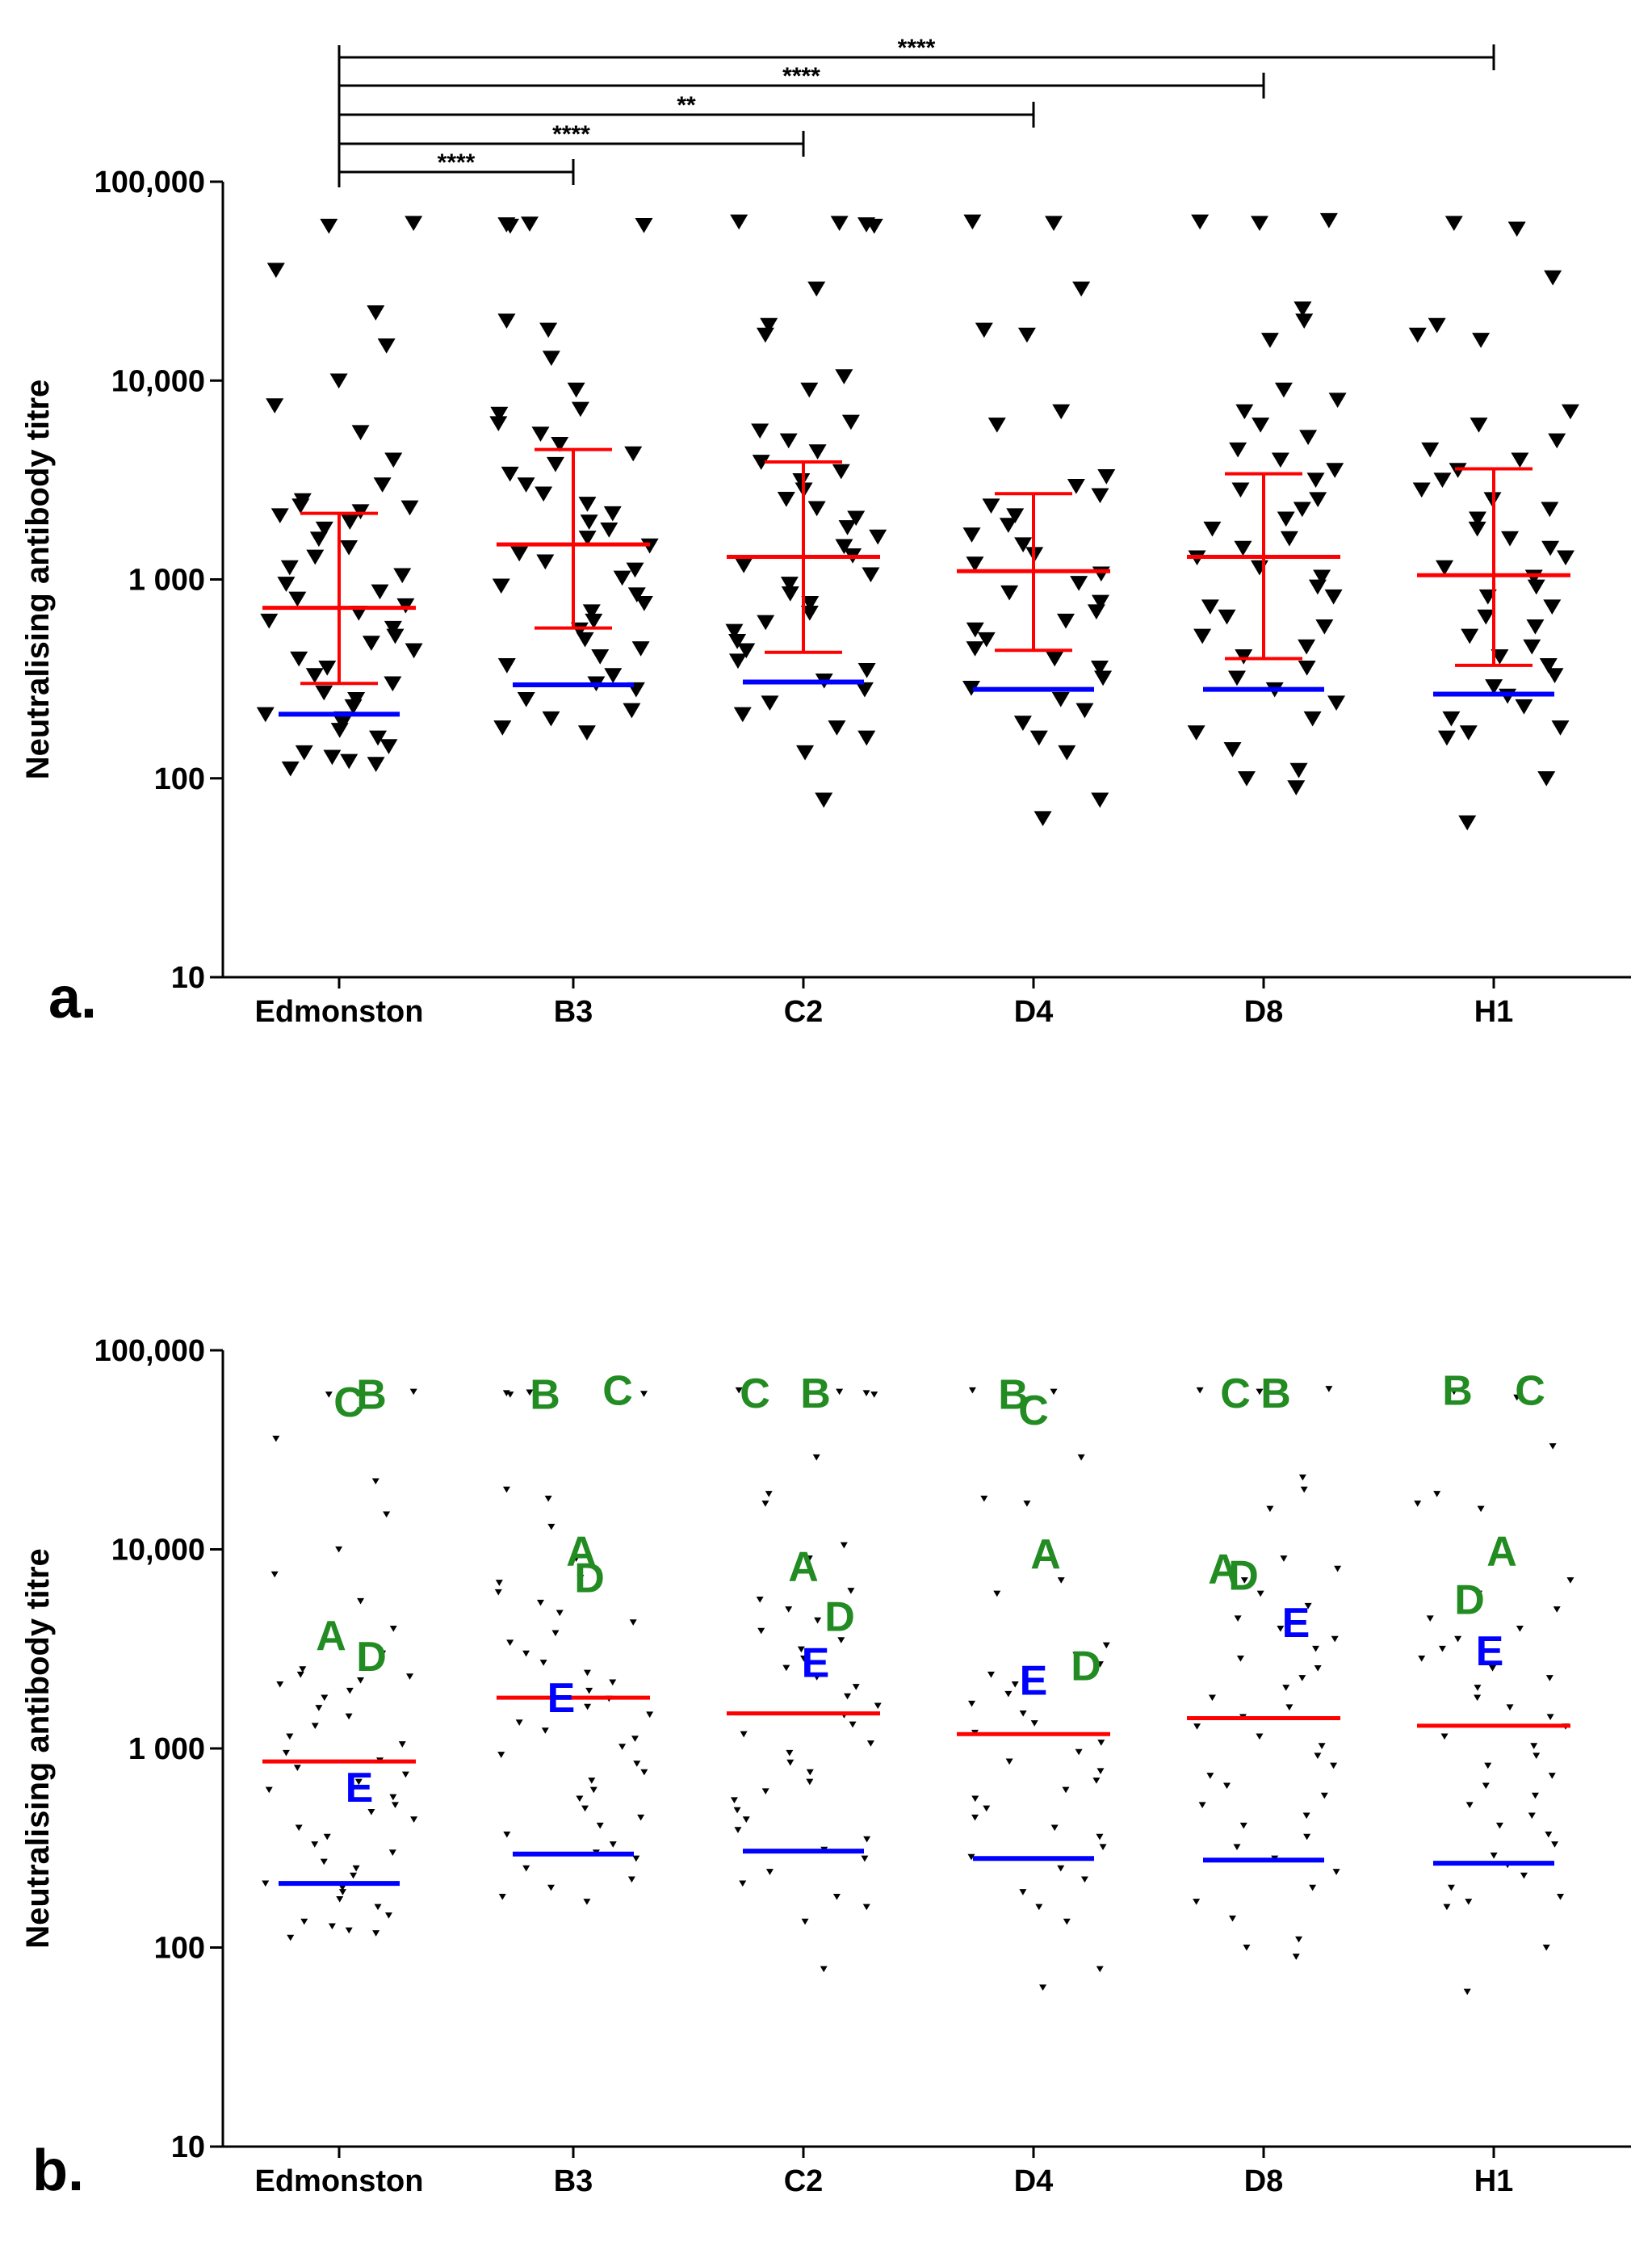 The image size is (1652, 2254). Describe the element at coordinates (1034, 2181) in the screenshot. I see `x-tick-label: D4` at that location.